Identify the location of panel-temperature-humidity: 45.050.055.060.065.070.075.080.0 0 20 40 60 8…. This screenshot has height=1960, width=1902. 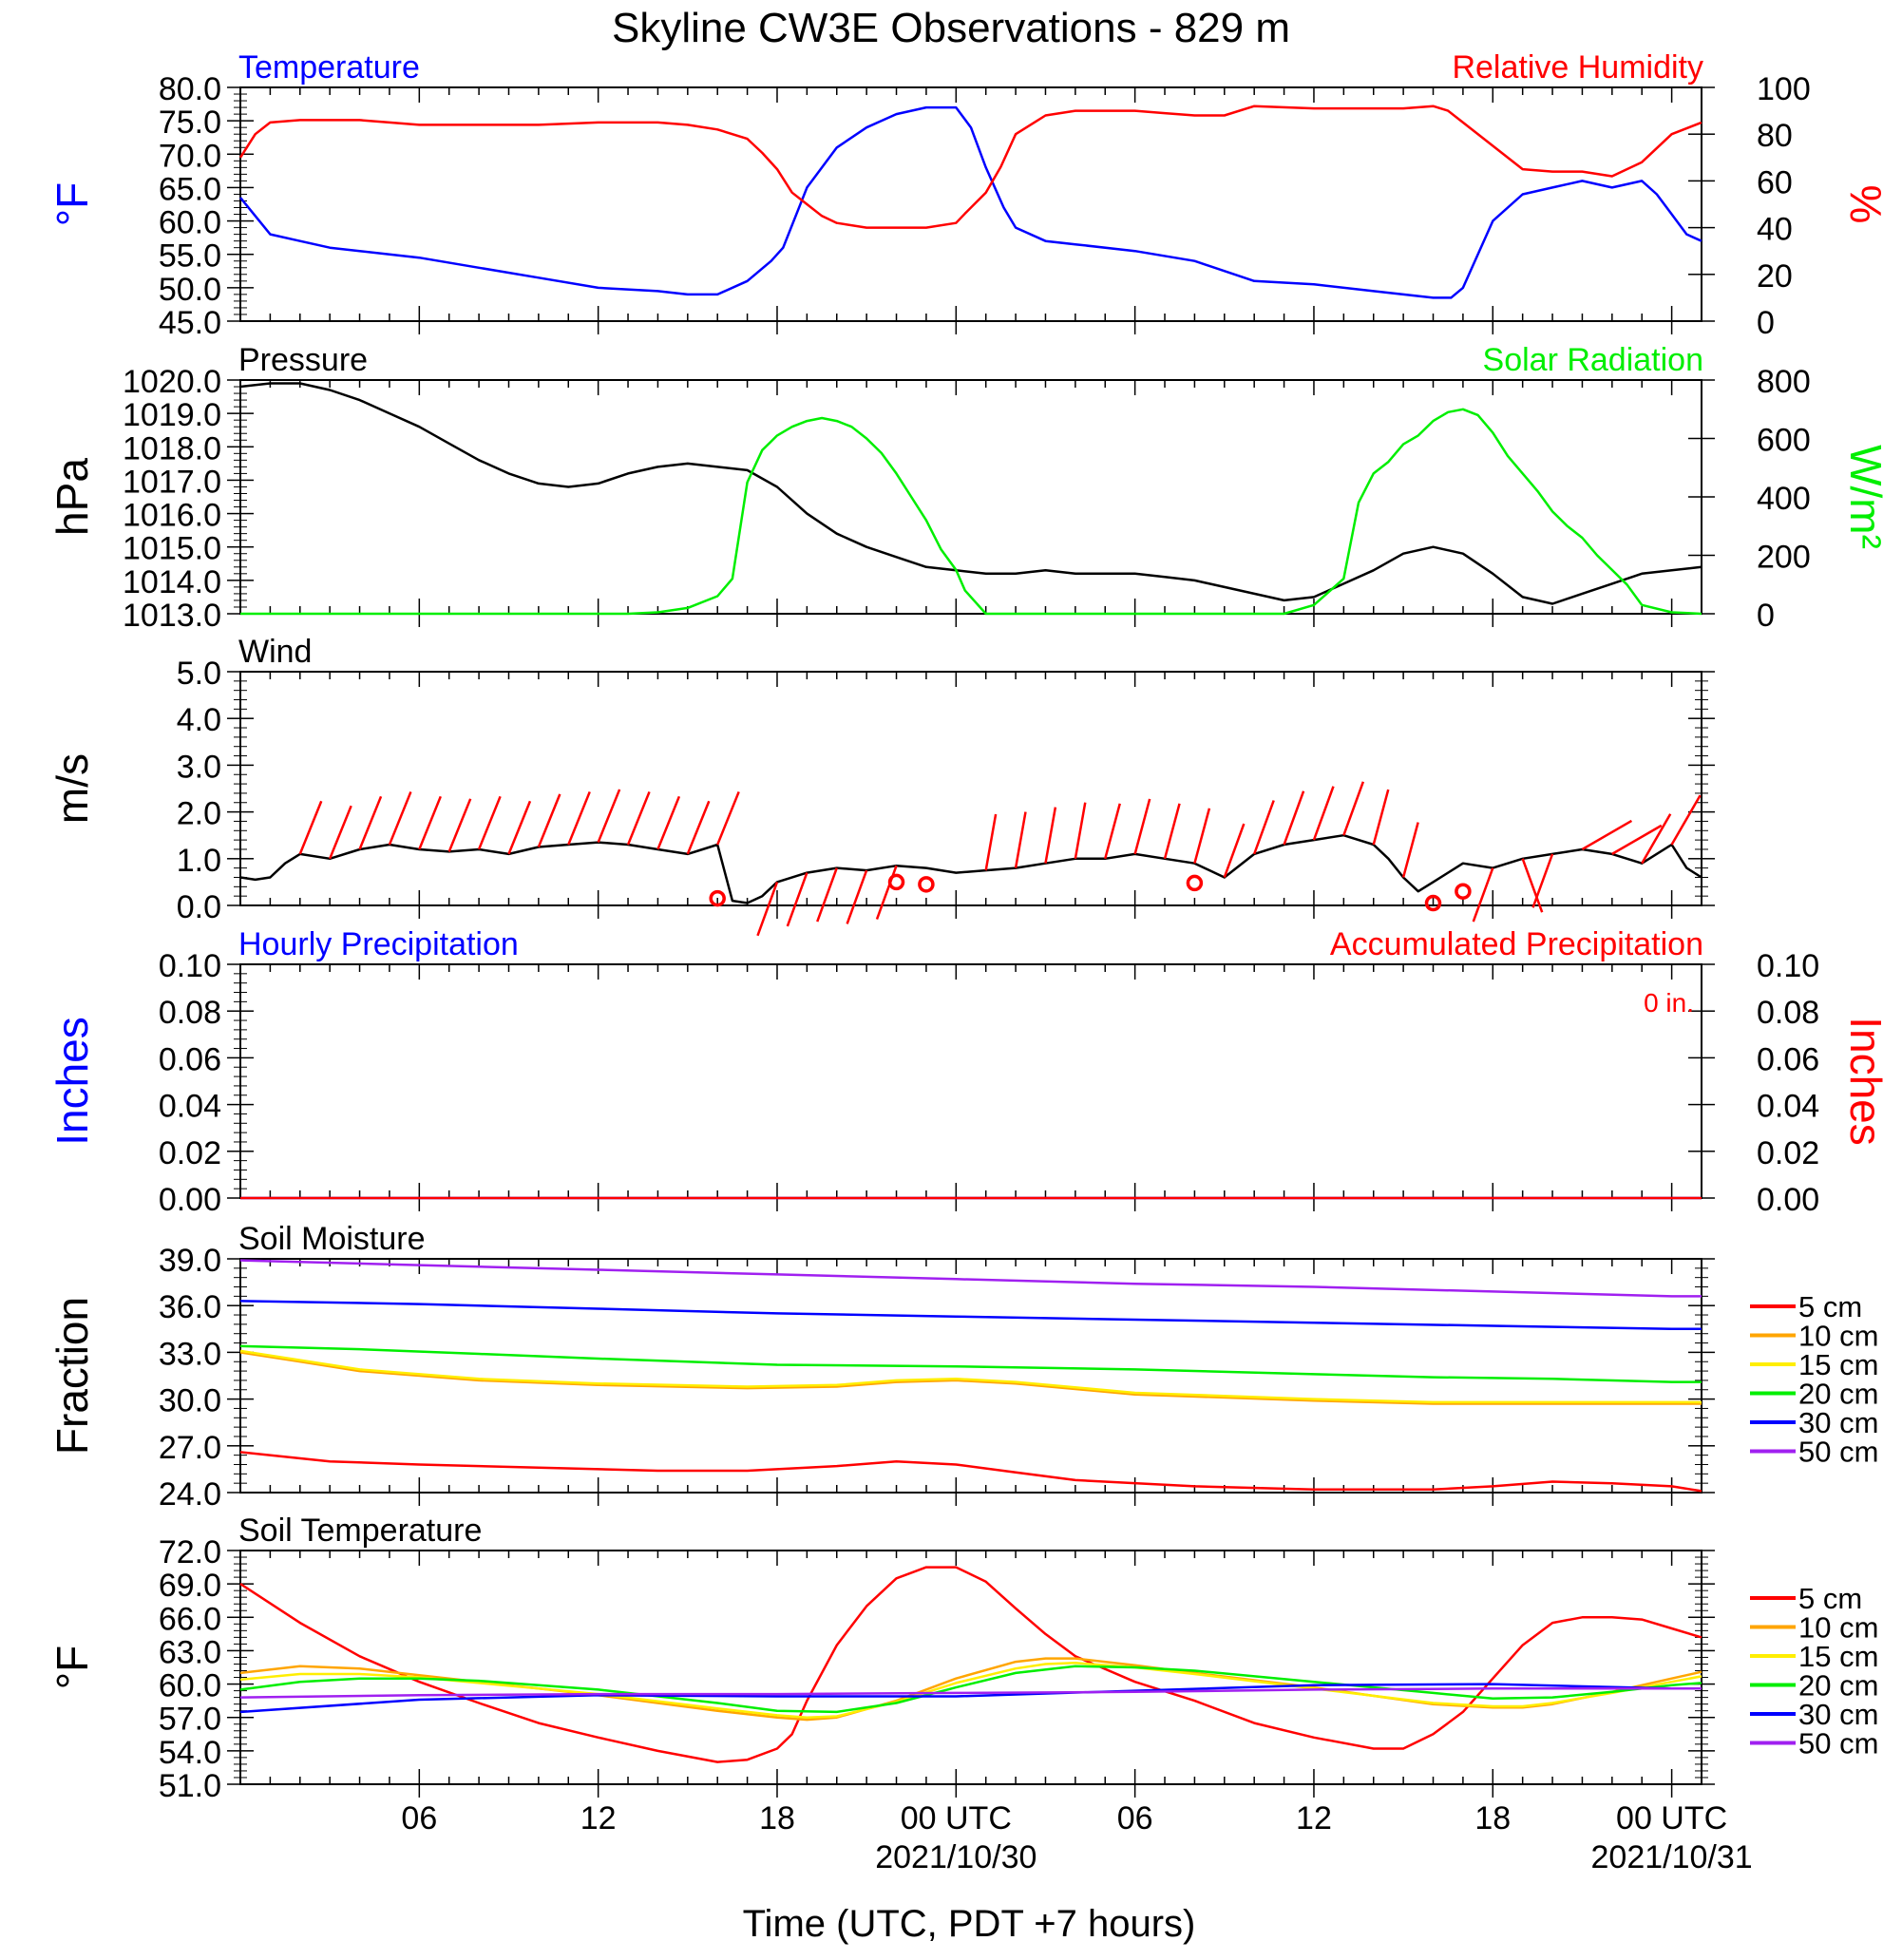
(969, 195).